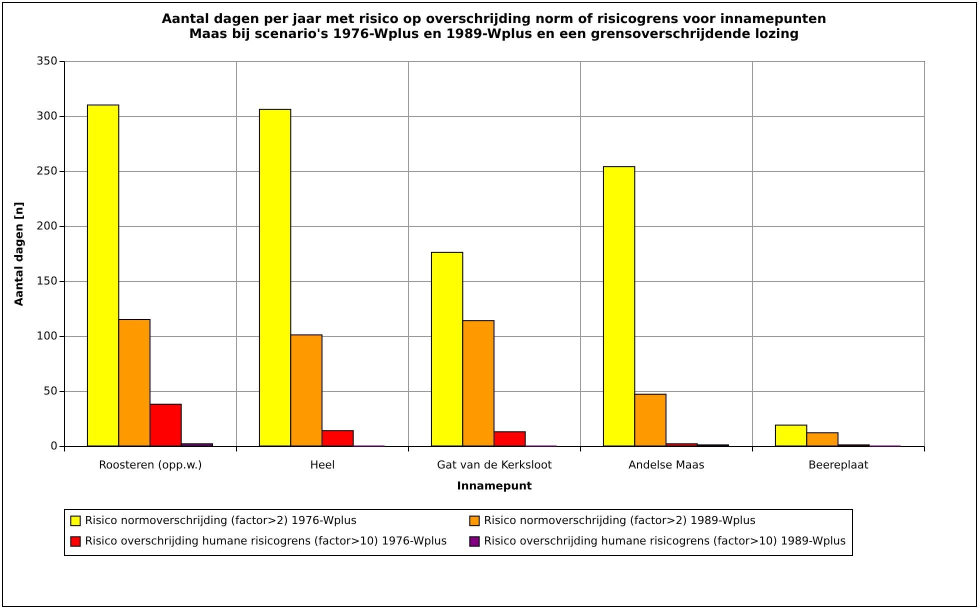  I want to click on legend-label: Risico overschrijding humane risicogrens (factor>10) 1976-Wplus, so click(266, 541).